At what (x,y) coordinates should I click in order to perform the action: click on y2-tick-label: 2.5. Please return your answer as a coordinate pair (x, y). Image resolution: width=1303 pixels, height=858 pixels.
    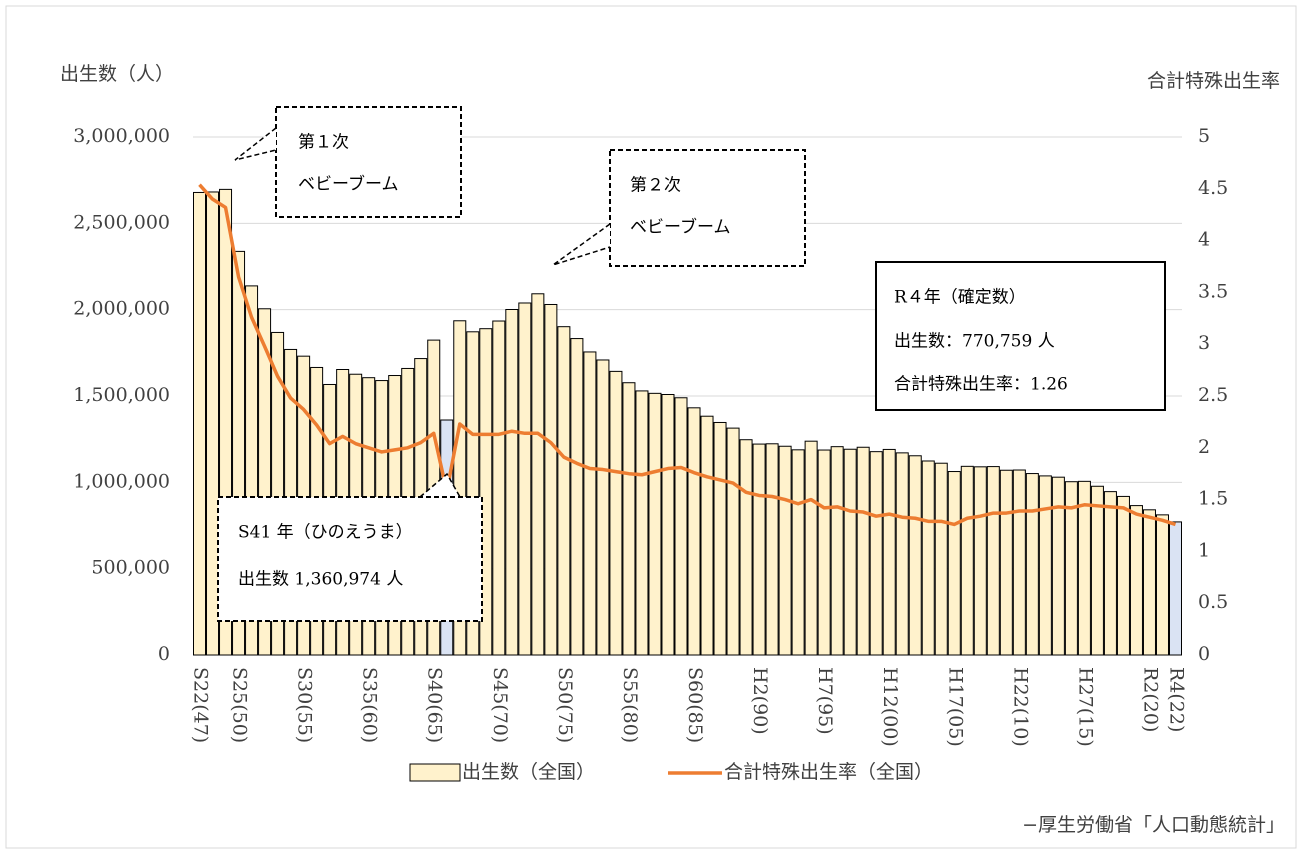
    Looking at the image, I should click on (1213, 395).